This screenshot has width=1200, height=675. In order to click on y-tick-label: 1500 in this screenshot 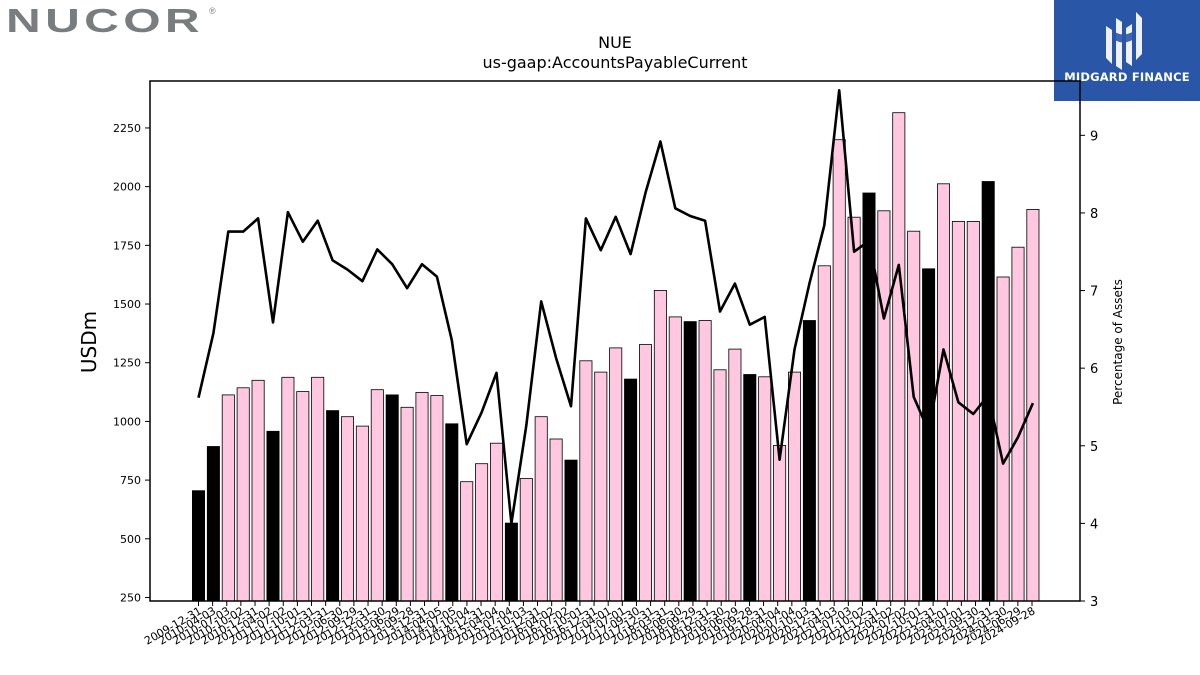, I will do `click(127, 304)`.